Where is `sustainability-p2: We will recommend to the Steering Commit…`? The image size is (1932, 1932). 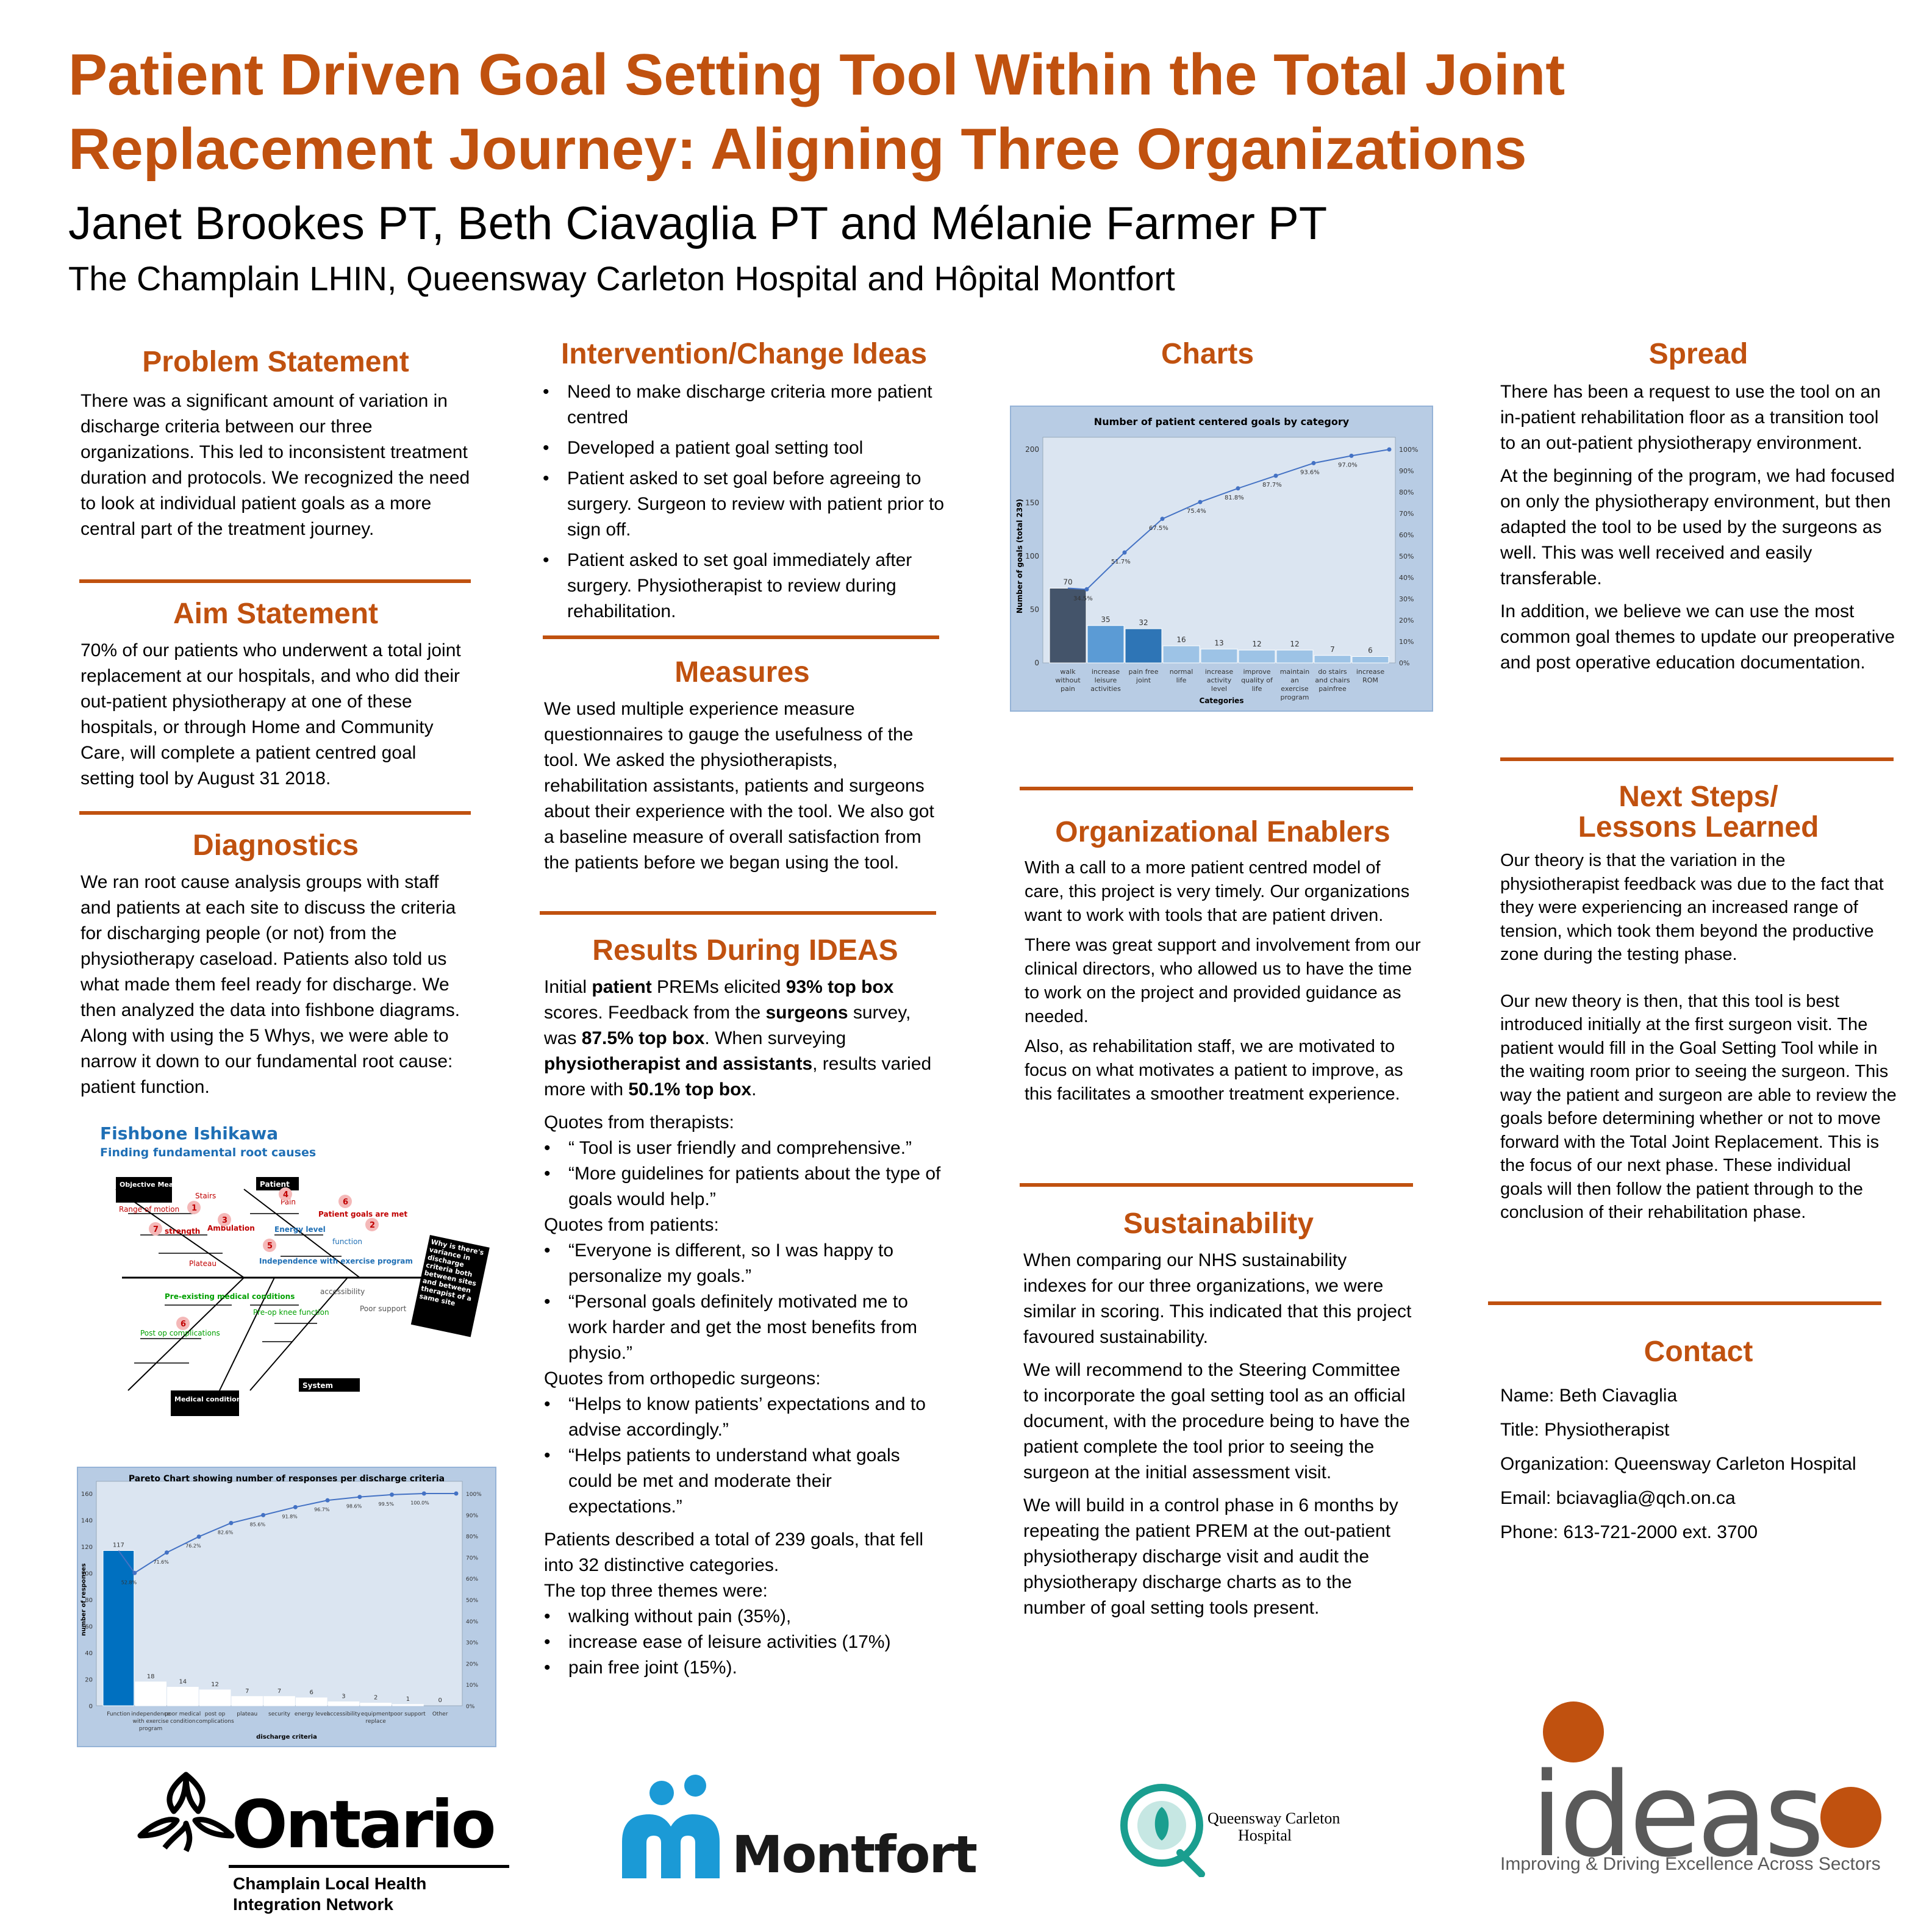 sustainability-p2: We will recommend to the Steering Commit… is located at coordinates (1216, 1421).